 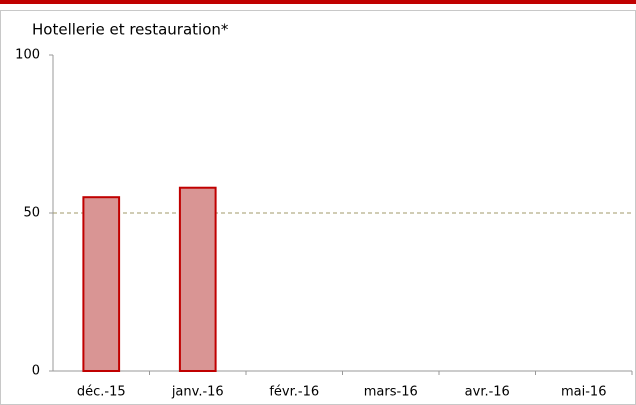 I want to click on x-tick-label: mai-16, so click(x=583, y=392).